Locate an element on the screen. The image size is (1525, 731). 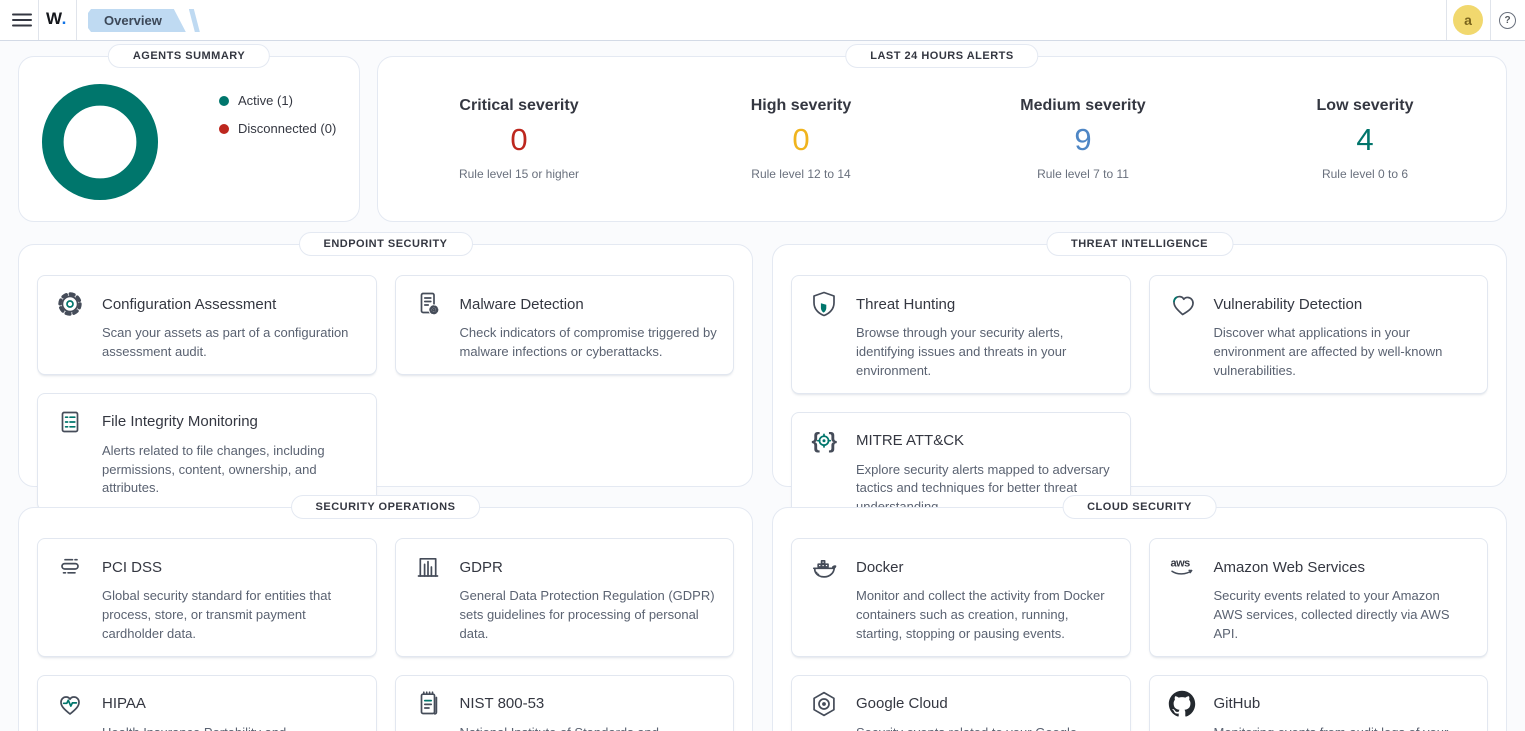
github-icon is located at coordinates (1182, 704).